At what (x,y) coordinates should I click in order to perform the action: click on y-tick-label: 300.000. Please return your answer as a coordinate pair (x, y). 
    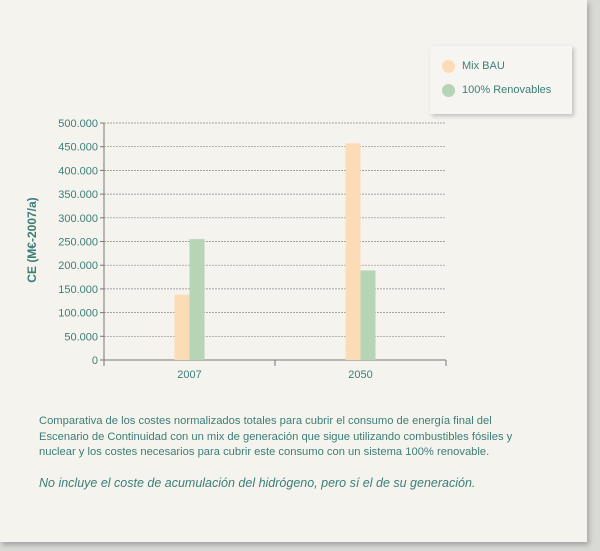
    Looking at the image, I should click on (78, 219).